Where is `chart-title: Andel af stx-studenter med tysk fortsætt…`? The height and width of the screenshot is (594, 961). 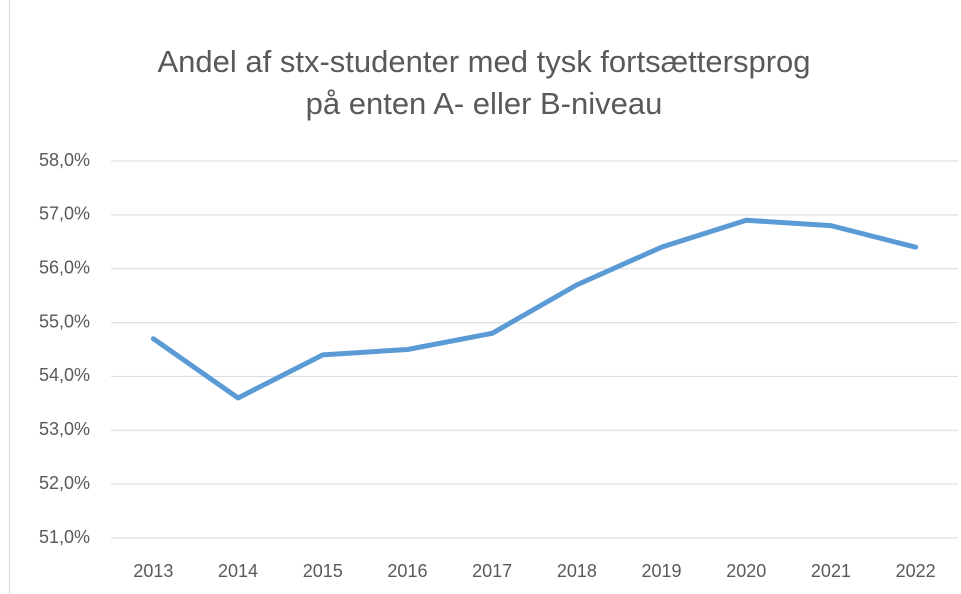 chart-title: Andel af stx-studenter med tysk fortsætt… is located at coordinates (484, 61).